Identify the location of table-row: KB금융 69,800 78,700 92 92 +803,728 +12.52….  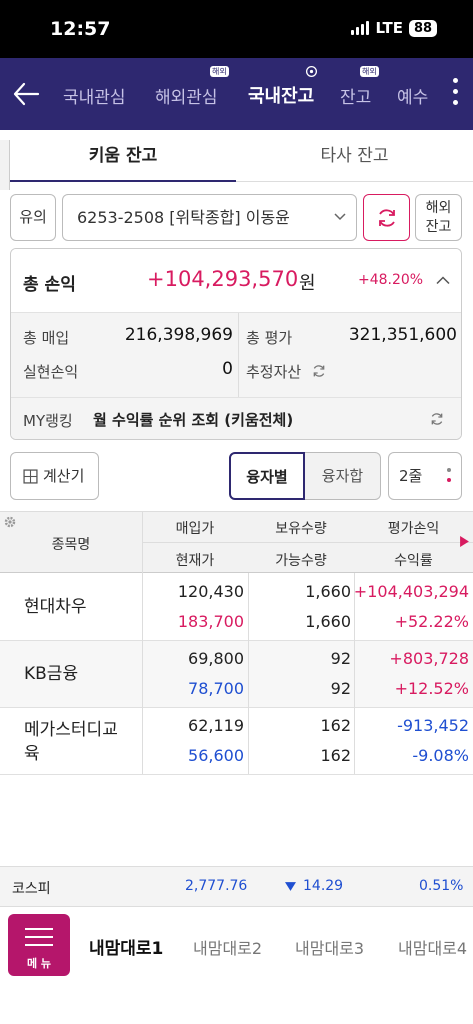
(236, 674).